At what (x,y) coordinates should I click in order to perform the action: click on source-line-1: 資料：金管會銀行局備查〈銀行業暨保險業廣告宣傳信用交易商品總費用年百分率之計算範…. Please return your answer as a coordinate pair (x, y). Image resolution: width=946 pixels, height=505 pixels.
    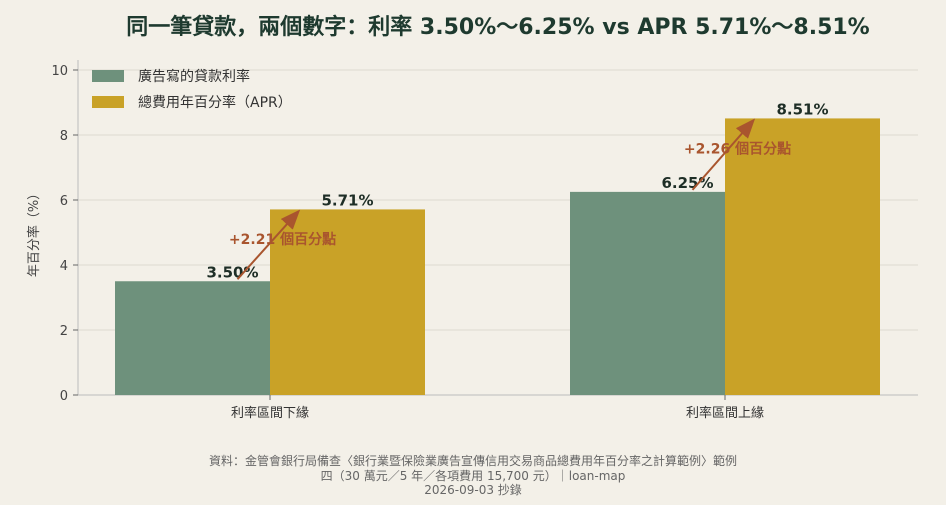
    Looking at the image, I should click on (473, 460).